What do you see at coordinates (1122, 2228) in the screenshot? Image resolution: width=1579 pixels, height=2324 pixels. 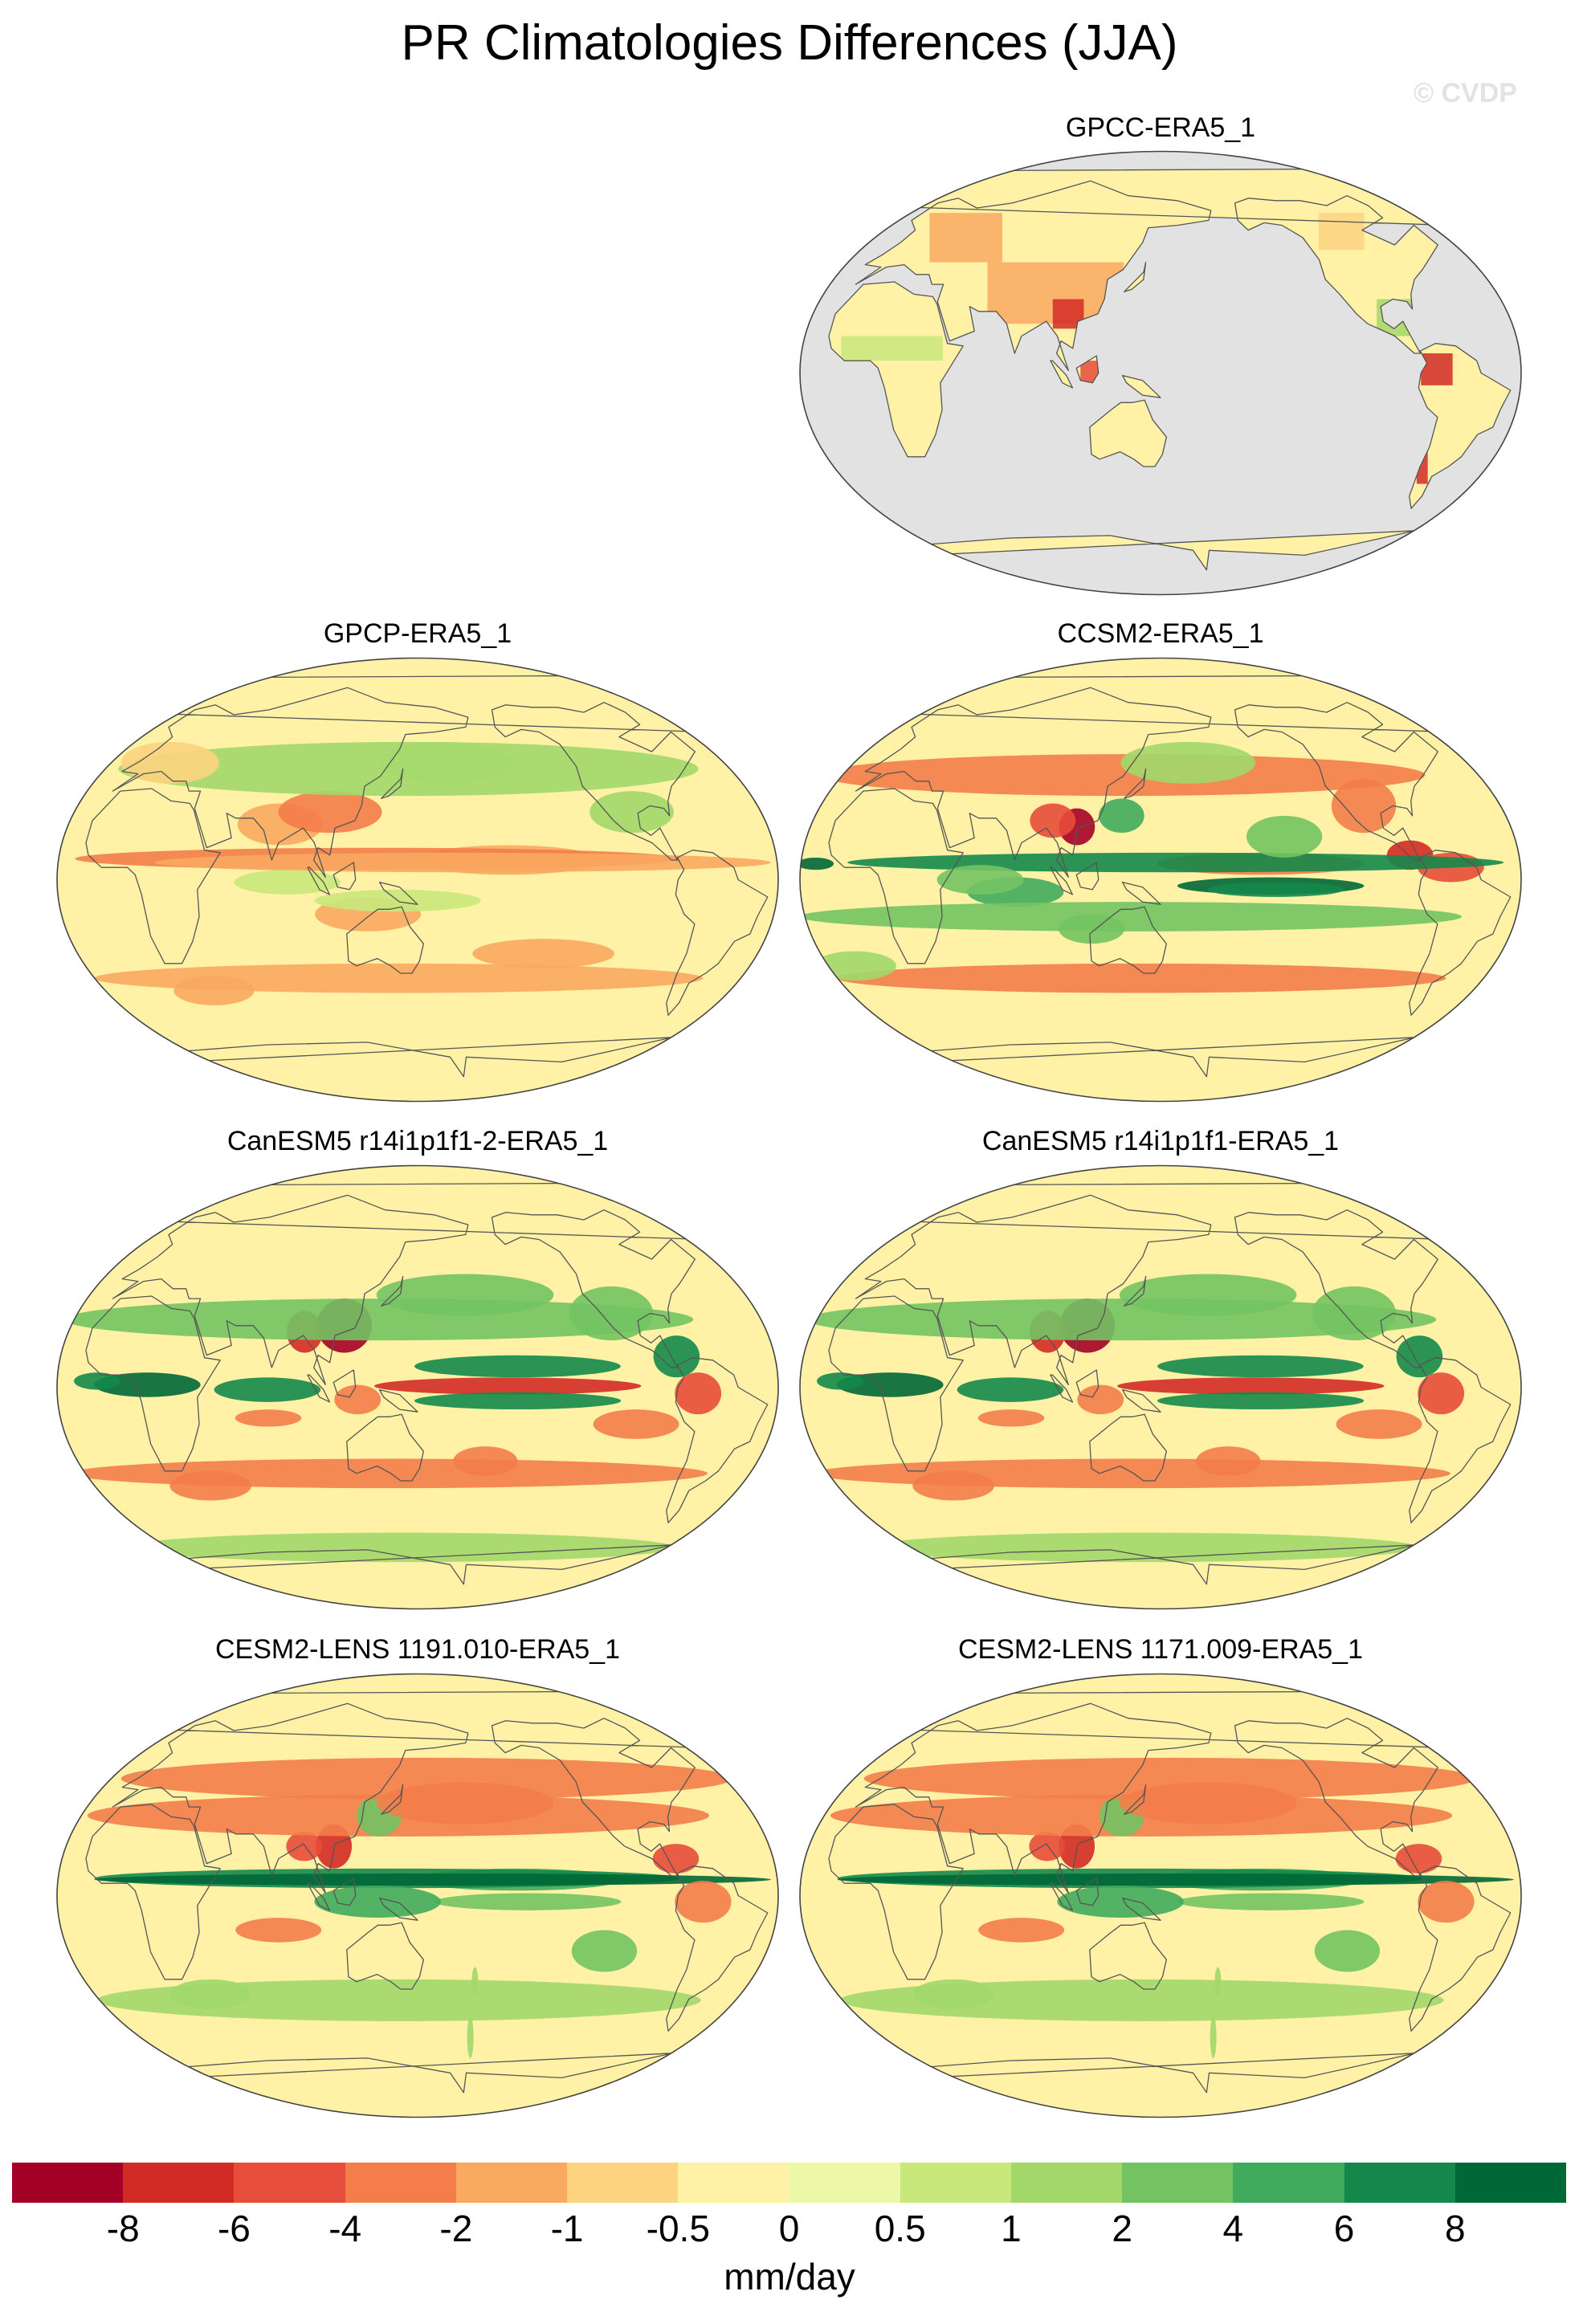 I see `colorbar-tick-label: 2` at bounding box center [1122, 2228].